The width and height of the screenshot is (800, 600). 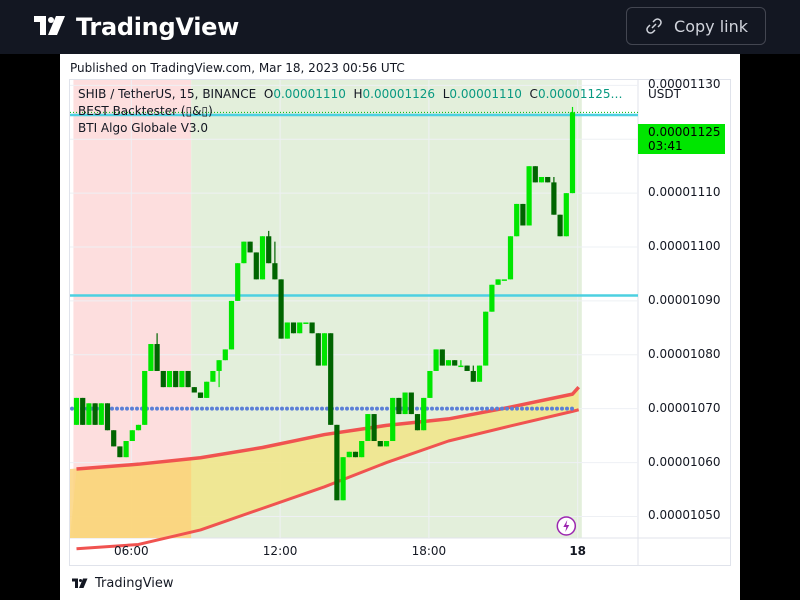 What do you see at coordinates (309, 94) in the screenshot?
I see `legend-open: 0.00001110` at bounding box center [309, 94].